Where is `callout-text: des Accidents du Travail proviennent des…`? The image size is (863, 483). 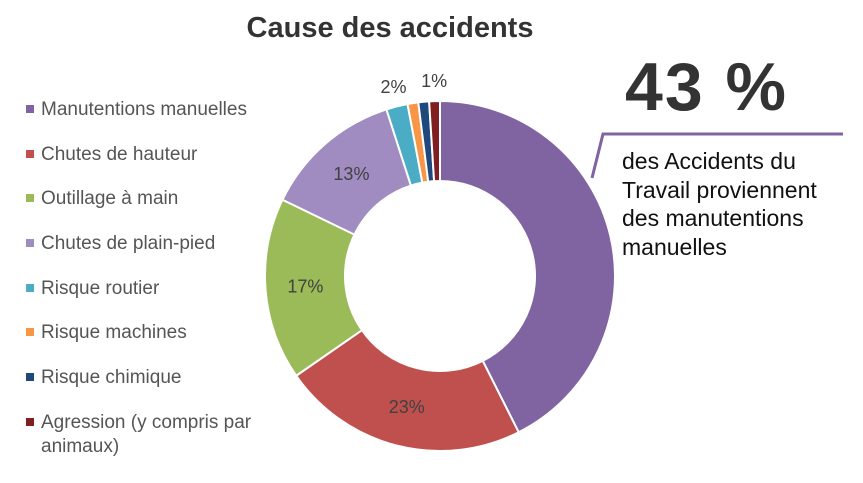
callout-text: des Accidents du Travail proviennent des… is located at coordinates (719, 204).